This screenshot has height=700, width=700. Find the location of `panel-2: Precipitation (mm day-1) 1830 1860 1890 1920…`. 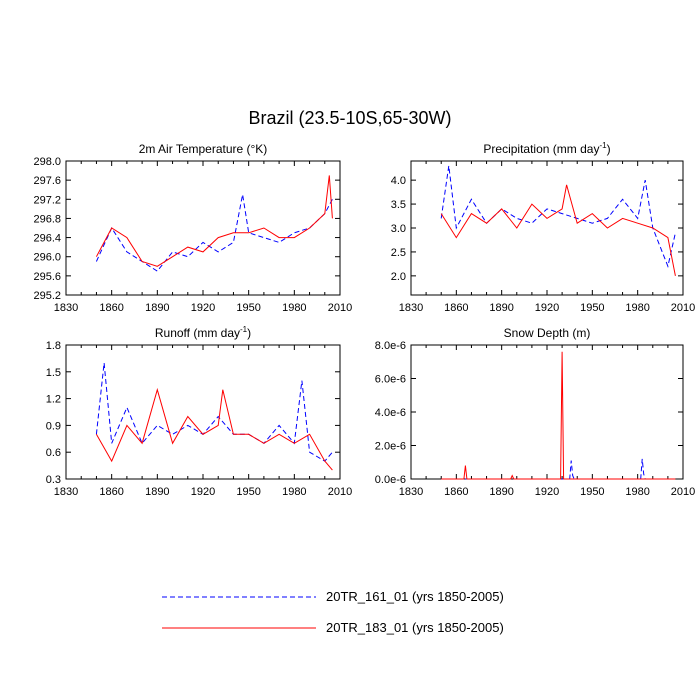

panel-2: Precipitation (mm day-1) 1830 1860 1890 1920… is located at coordinates (543, 227).